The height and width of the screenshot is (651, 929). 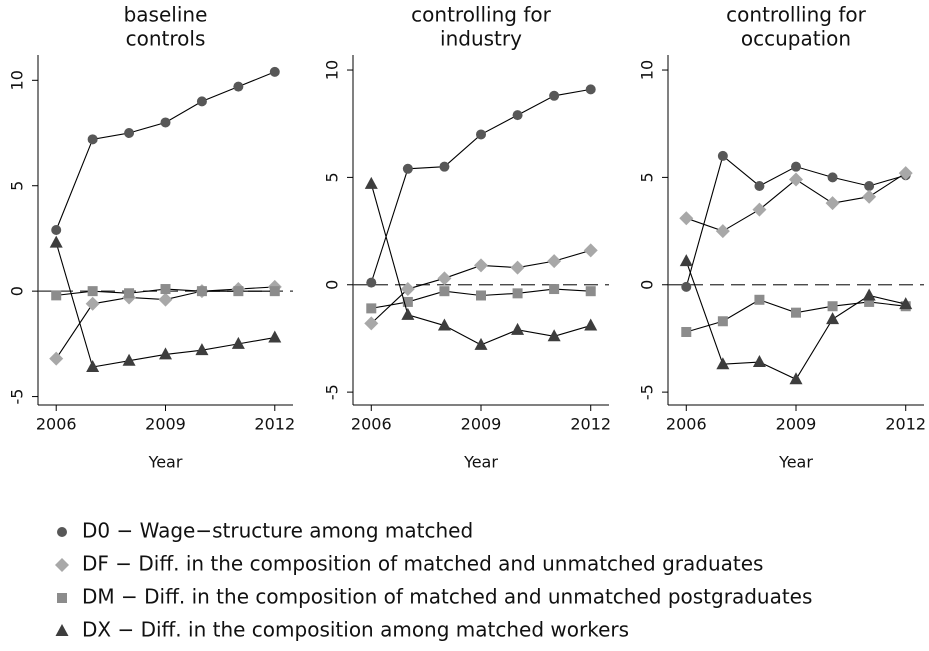 I want to click on legend-label: D0 − Wage−structure among matched, so click(x=277, y=531).